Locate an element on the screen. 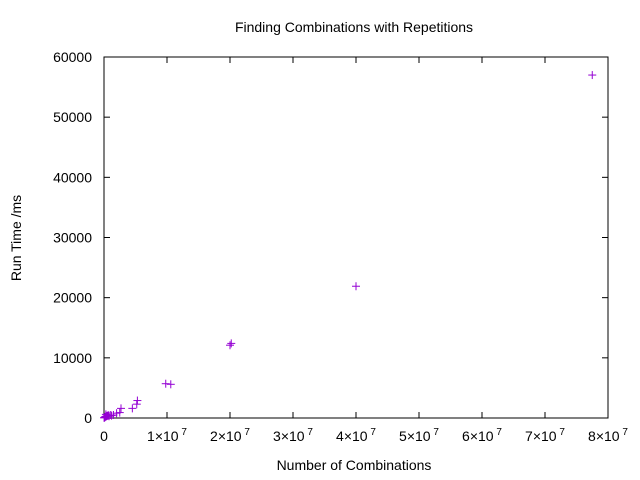  x-tick-label: 3×10 7 is located at coordinates (293, 435).